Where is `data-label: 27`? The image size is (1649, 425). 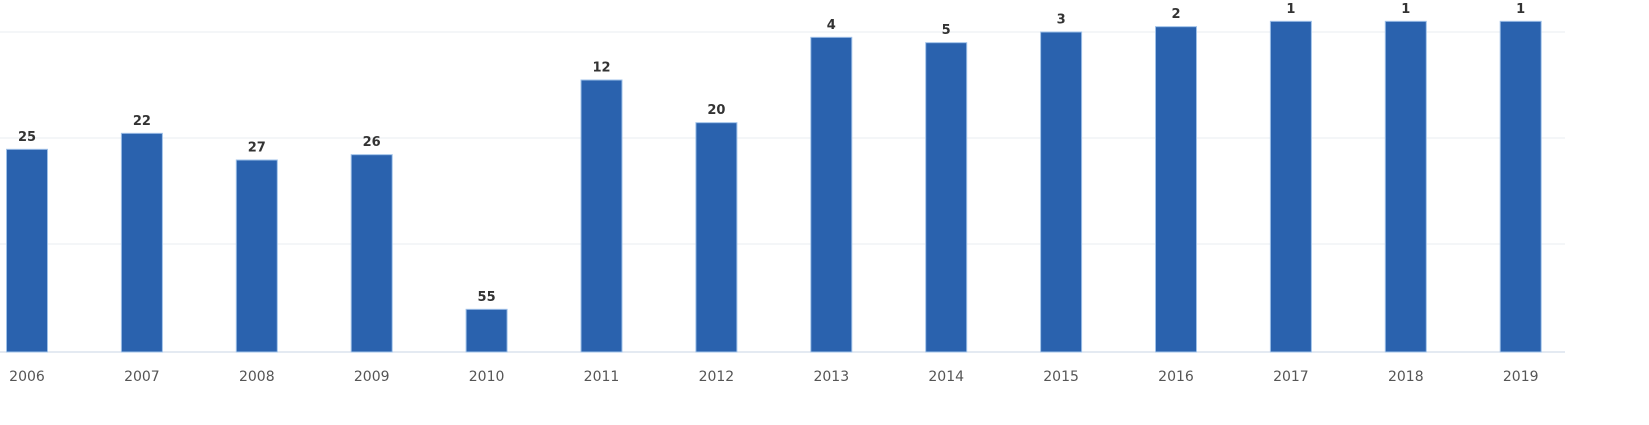
data-label: 27 is located at coordinates (257, 148).